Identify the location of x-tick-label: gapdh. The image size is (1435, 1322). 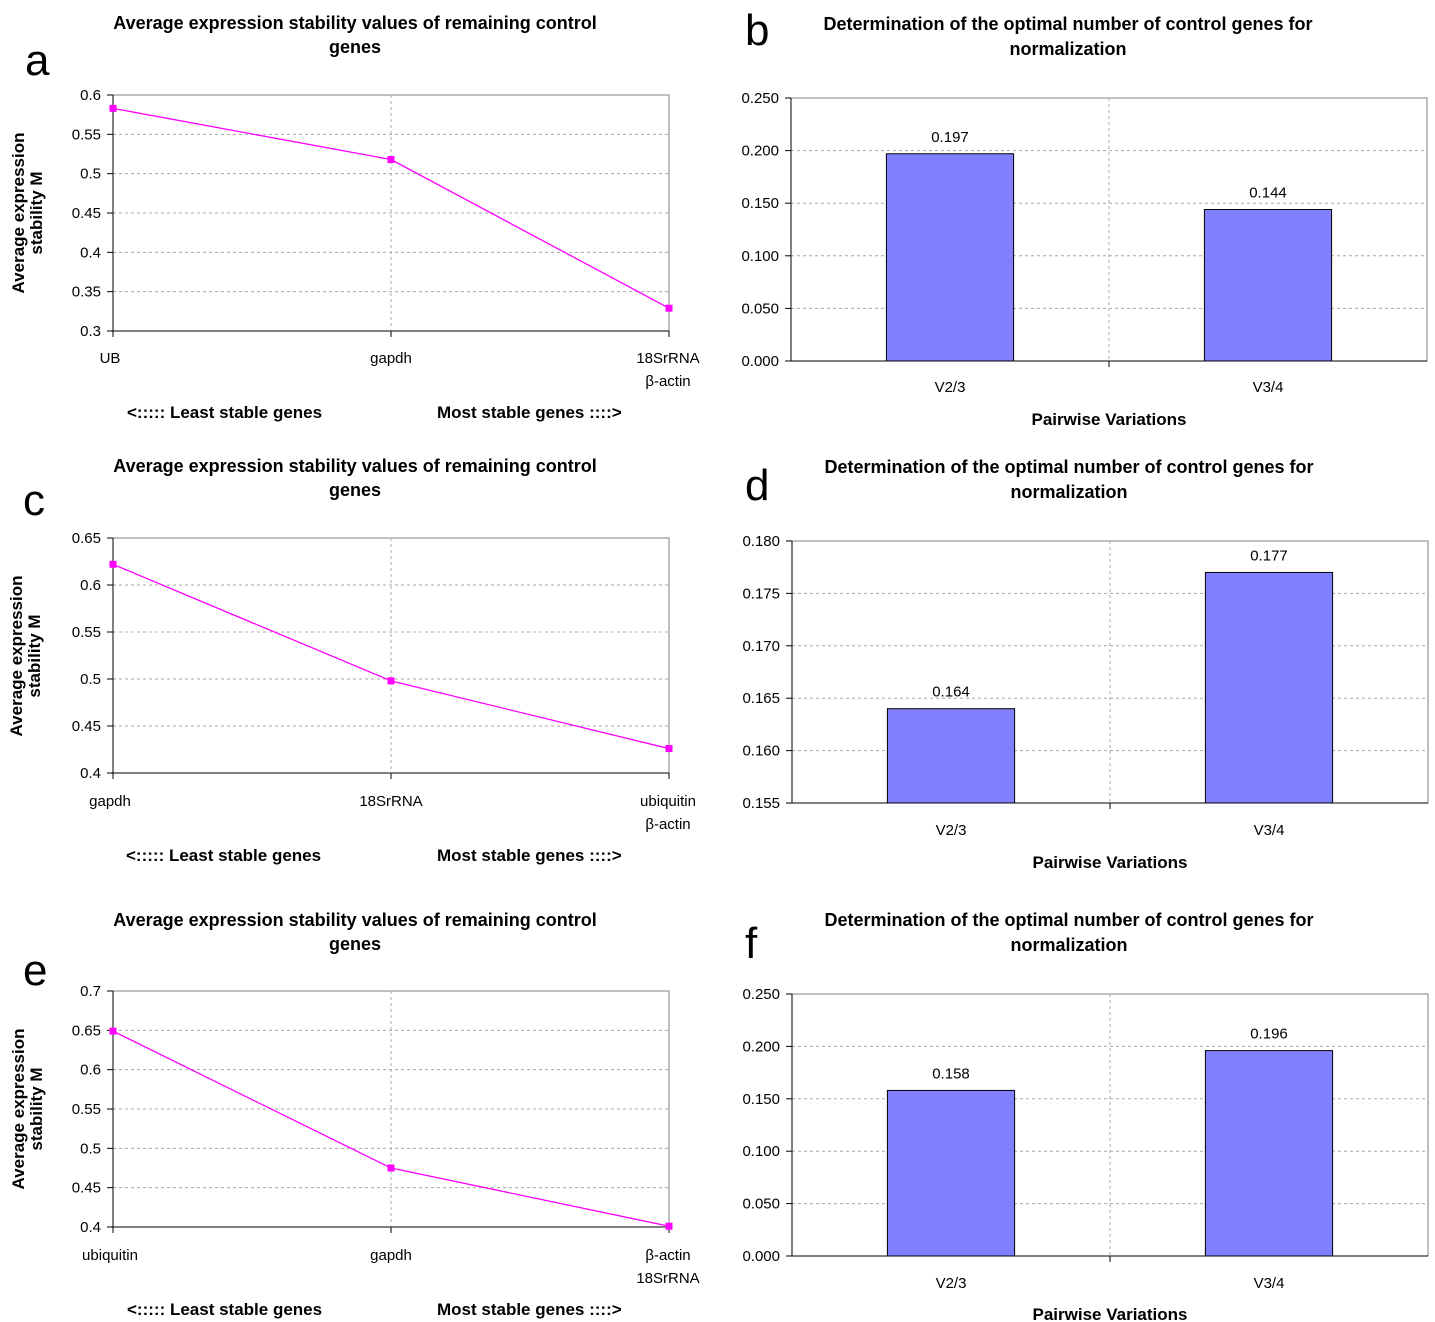
(110, 801).